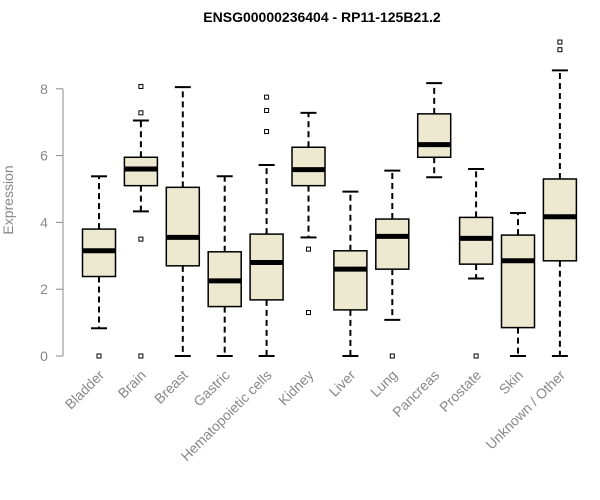 The width and height of the screenshot is (600, 500). What do you see at coordinates (224, 266) in the screenshot?
I see `box-gastric` at bounding box center [224, 266].